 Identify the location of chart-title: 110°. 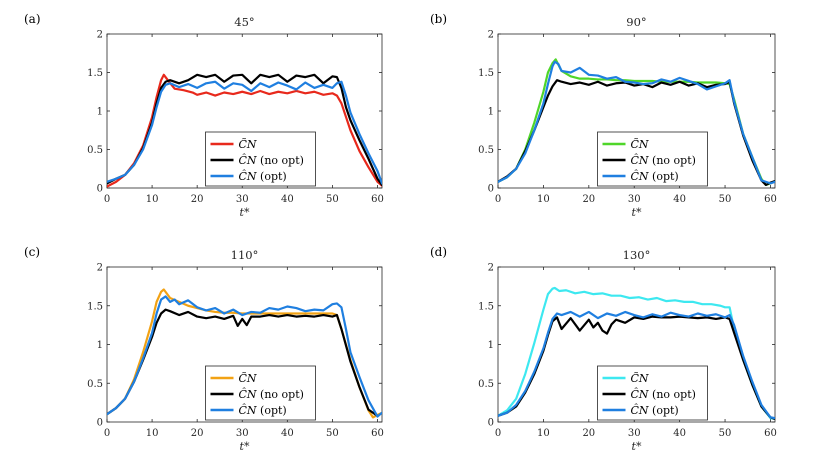
(245, 255).